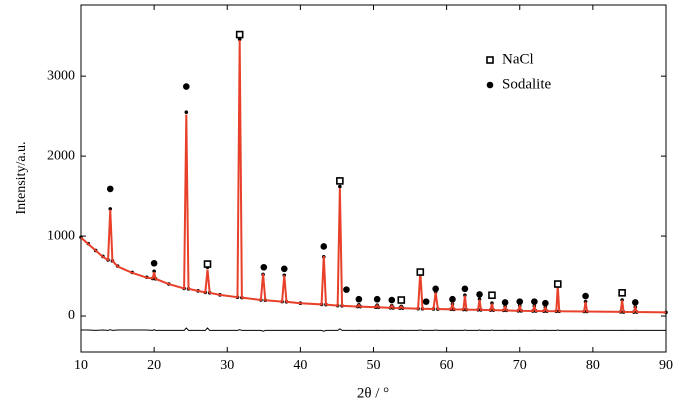 The width and height of the screenshot is (677, 405). What do you see at coordinates (61, 235) in the screenshot?
I see `y-tick-label: 1000` at bounding box center [61, 235].